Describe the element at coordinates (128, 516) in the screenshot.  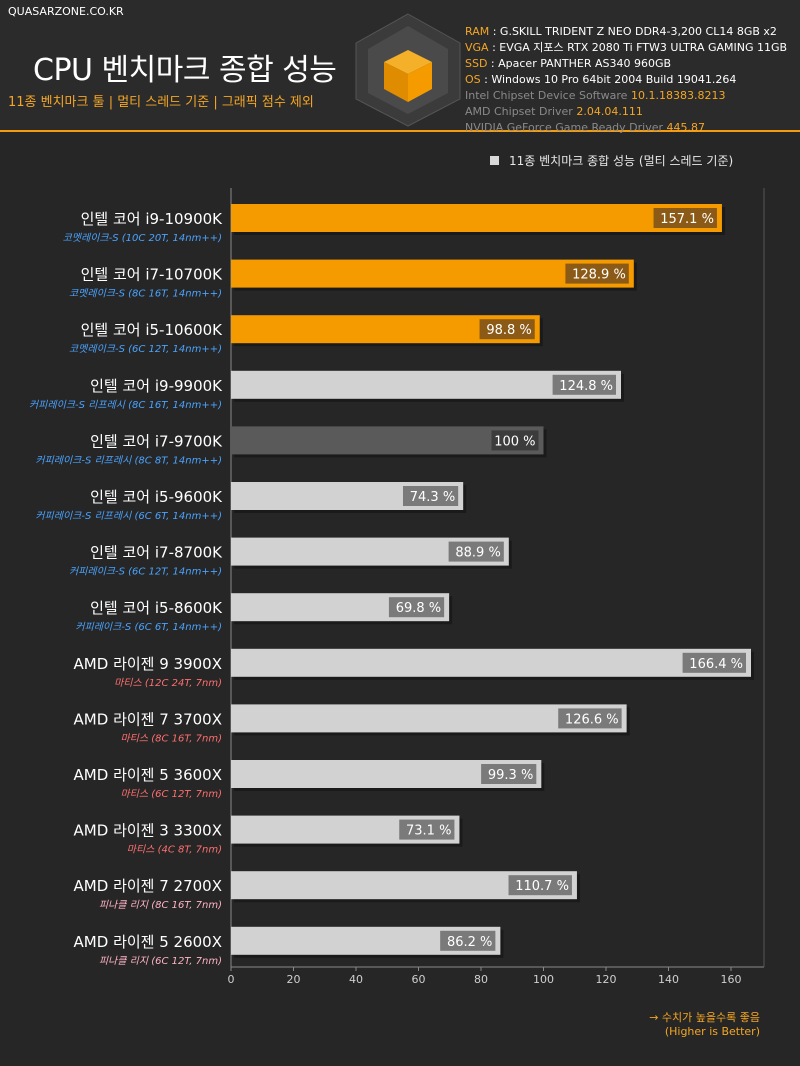
I see `cpu-sub-label: 커피레이크-S 리프레시 (6C 6T, 14nm++)` at that location.